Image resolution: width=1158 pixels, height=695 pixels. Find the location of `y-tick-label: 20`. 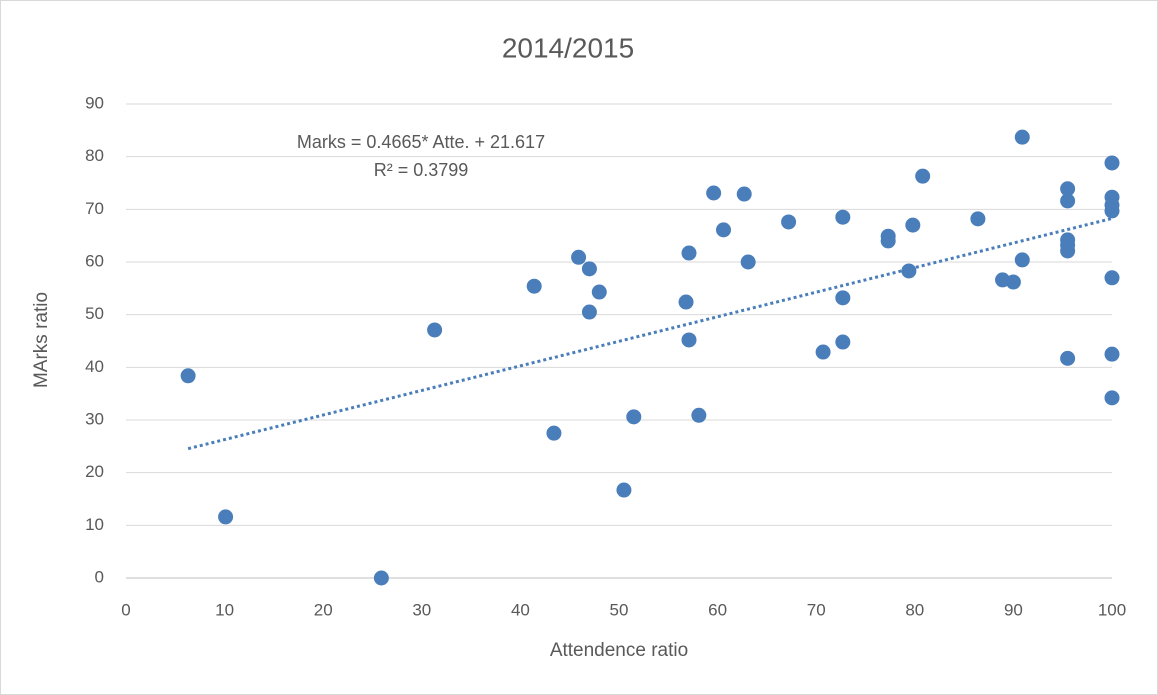

y-tick-label: 20 is located at coordinates (94, 471).